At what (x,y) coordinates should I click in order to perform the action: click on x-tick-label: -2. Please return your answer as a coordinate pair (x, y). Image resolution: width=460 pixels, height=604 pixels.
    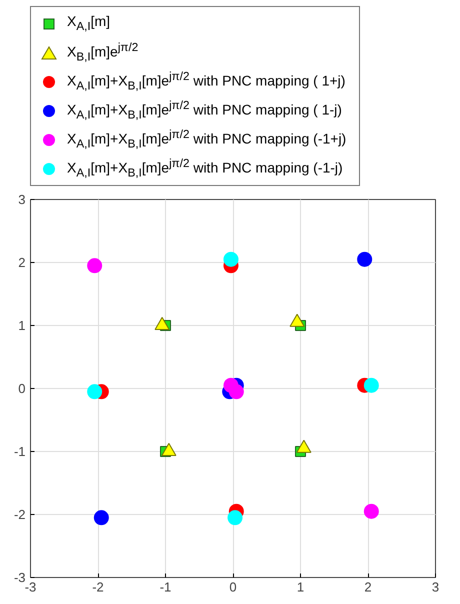
    Looking at the image, I should click on (98, 587).